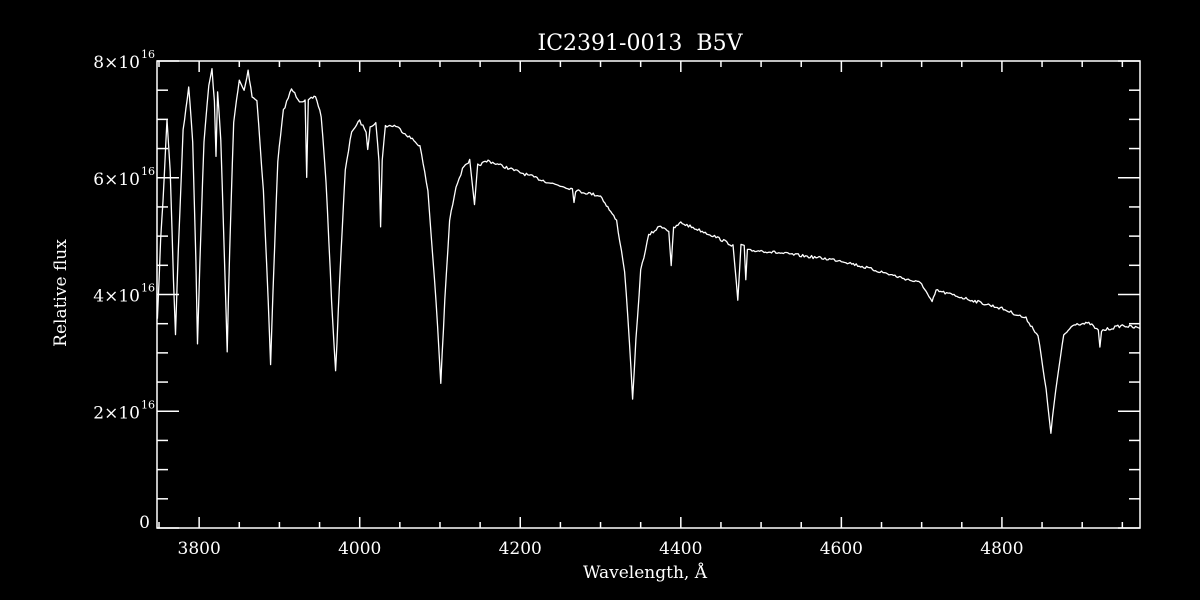 The width and height of the screenshot is (1200, 600). What do you see at coordinates (116, 180) in the screenshot?
I see `y-tick-label: 6×10` at bounding box center [116, 180].